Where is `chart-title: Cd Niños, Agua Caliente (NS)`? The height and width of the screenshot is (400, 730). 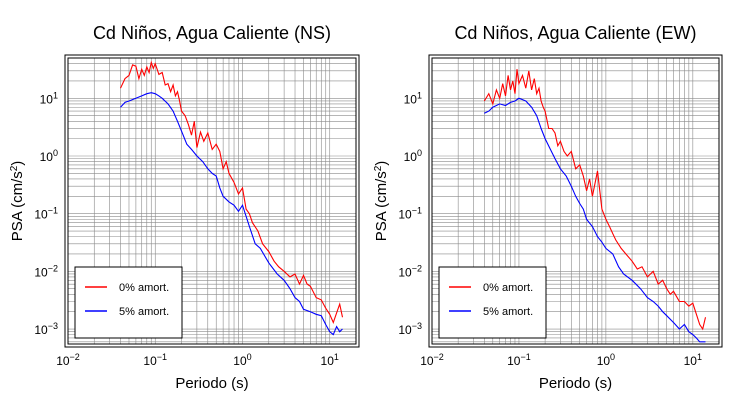
chart-title: Cd Niños, Agua Caliente (NS) is located at coordinates (212, 33).